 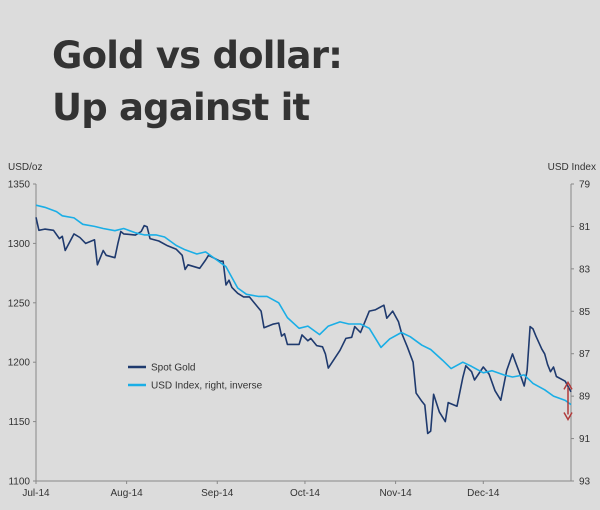 I want to click on left-tick-label: 1100, so click(x=19, y=482).